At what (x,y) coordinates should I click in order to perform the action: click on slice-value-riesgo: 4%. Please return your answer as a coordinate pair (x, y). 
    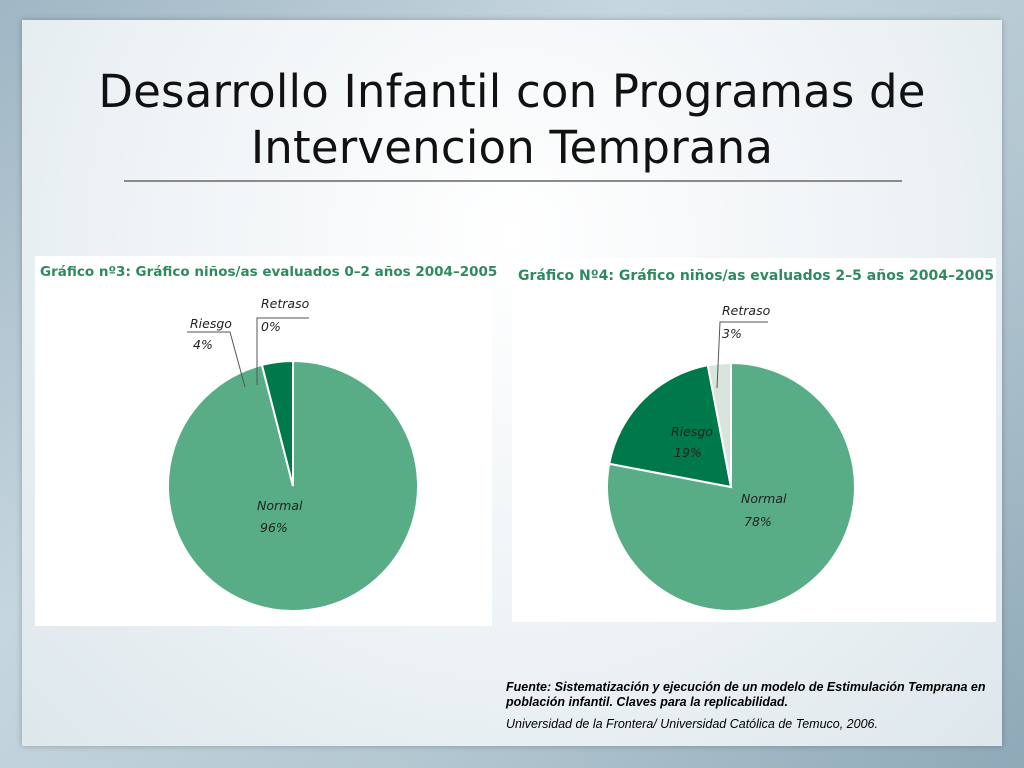
    Looking at the image, I should click on (203, 344).